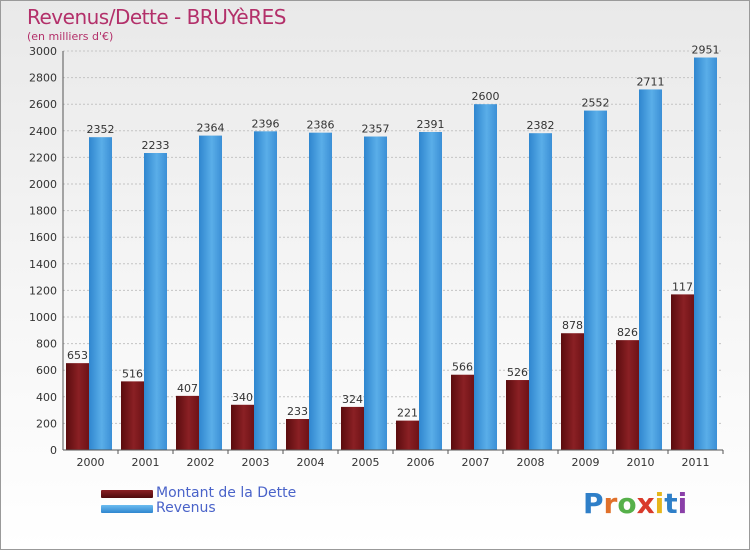 The image size is (750, 550). I want to click on data-label-debt: 233, so click(297, 411).